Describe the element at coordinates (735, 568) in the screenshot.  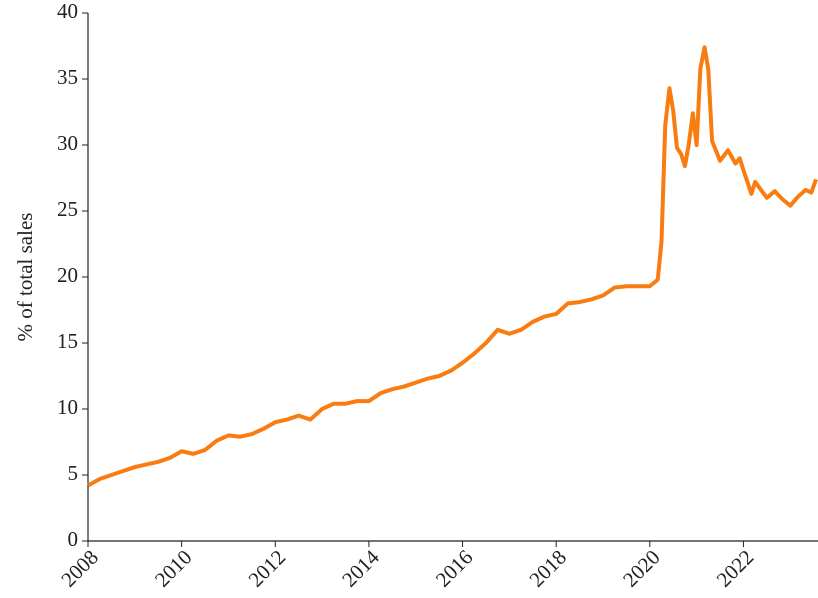
I see `x-tick-label: 2022` at that location.